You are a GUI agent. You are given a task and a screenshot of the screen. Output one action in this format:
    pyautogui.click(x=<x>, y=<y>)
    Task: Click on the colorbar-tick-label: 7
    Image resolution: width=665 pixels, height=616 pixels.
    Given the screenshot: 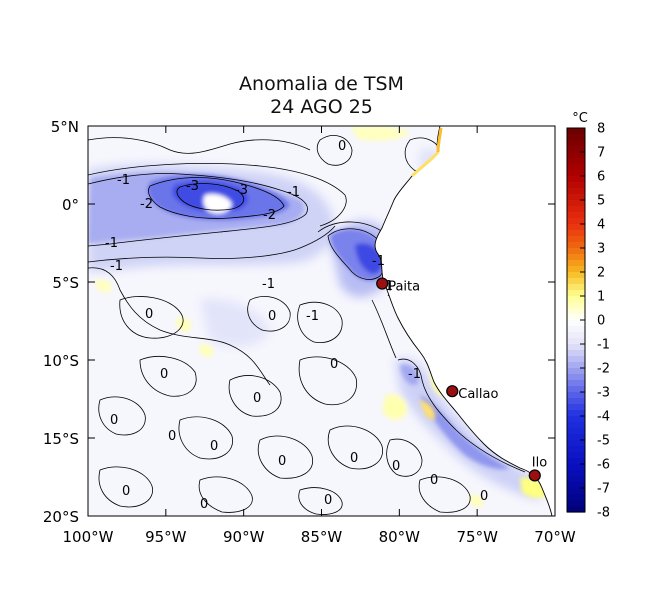 What is the action you would take?
    pyautogui.click(x=601, y=153)
    